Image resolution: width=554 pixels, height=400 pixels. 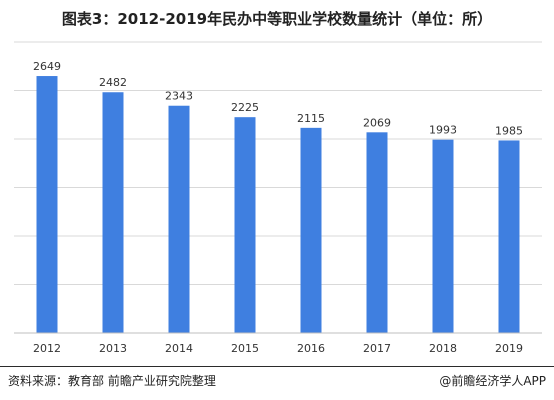 I want to click on data-label-2018: 1993, so click(x=443, y=130).